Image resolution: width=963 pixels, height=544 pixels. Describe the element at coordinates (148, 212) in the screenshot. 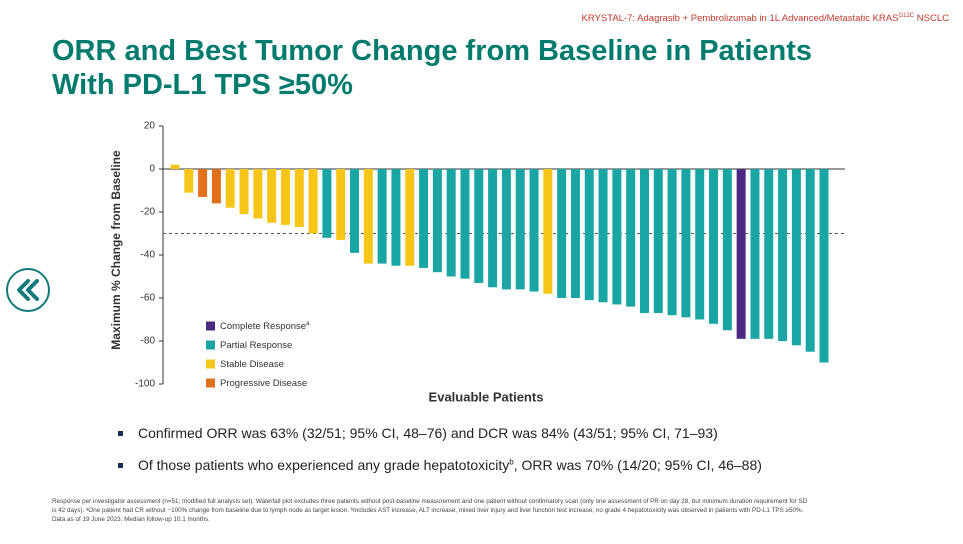

I see `y-tick-label: -20` at that location.